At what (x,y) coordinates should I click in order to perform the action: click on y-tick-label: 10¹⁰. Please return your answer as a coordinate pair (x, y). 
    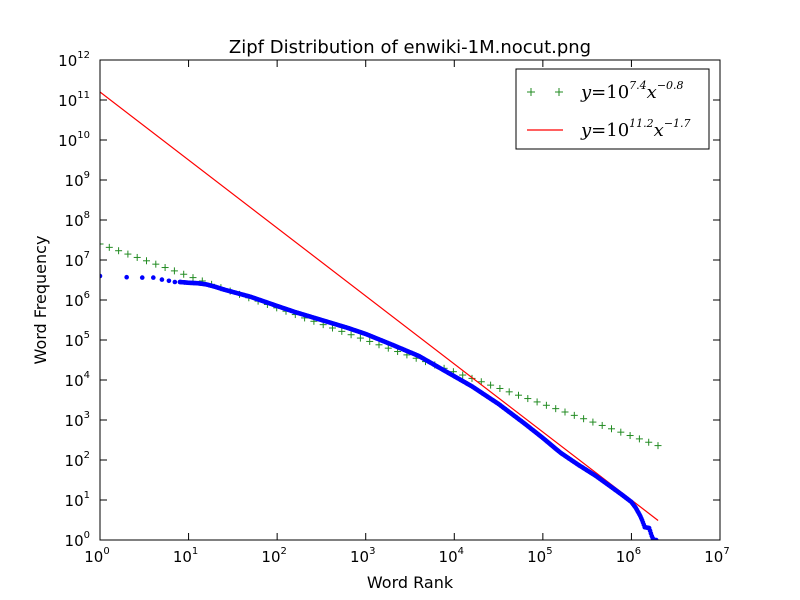
    Looking at the image, I should click on (74, 140).